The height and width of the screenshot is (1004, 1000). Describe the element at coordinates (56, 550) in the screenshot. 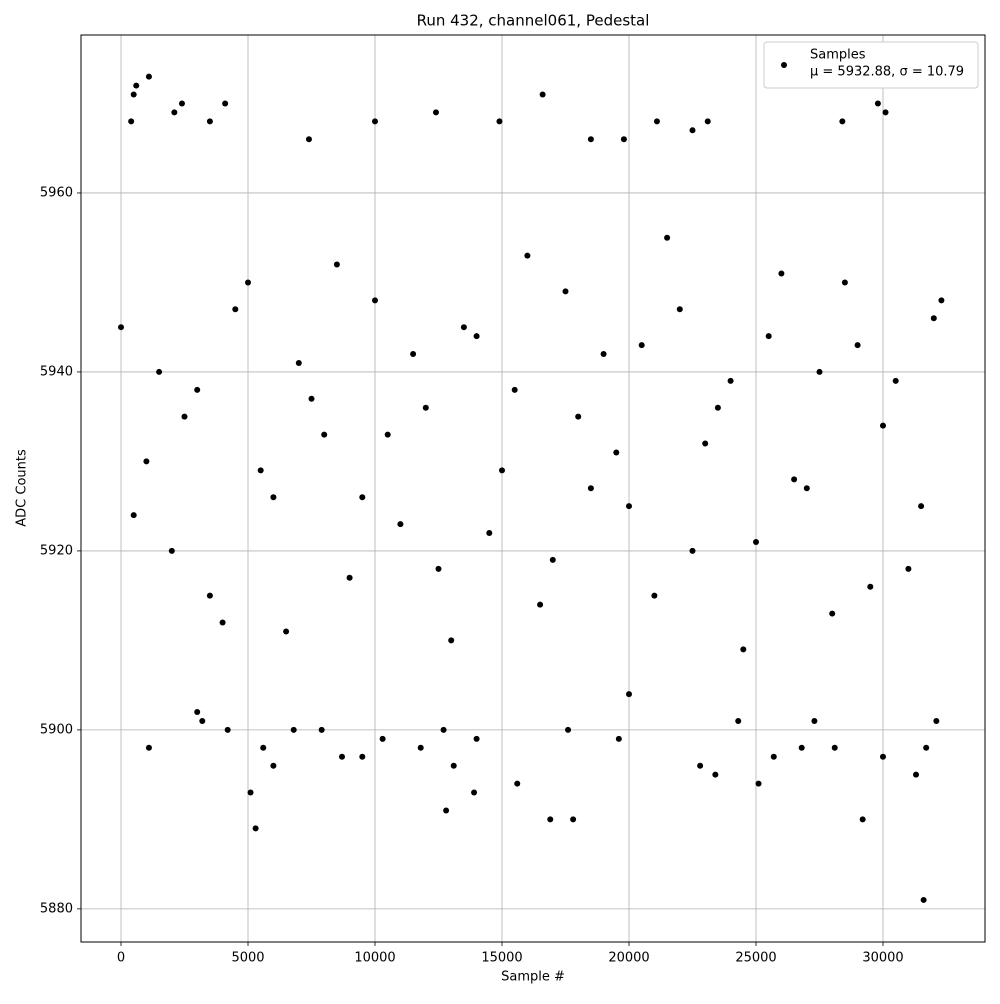

I see `y-tick-label: 5920` at that location.